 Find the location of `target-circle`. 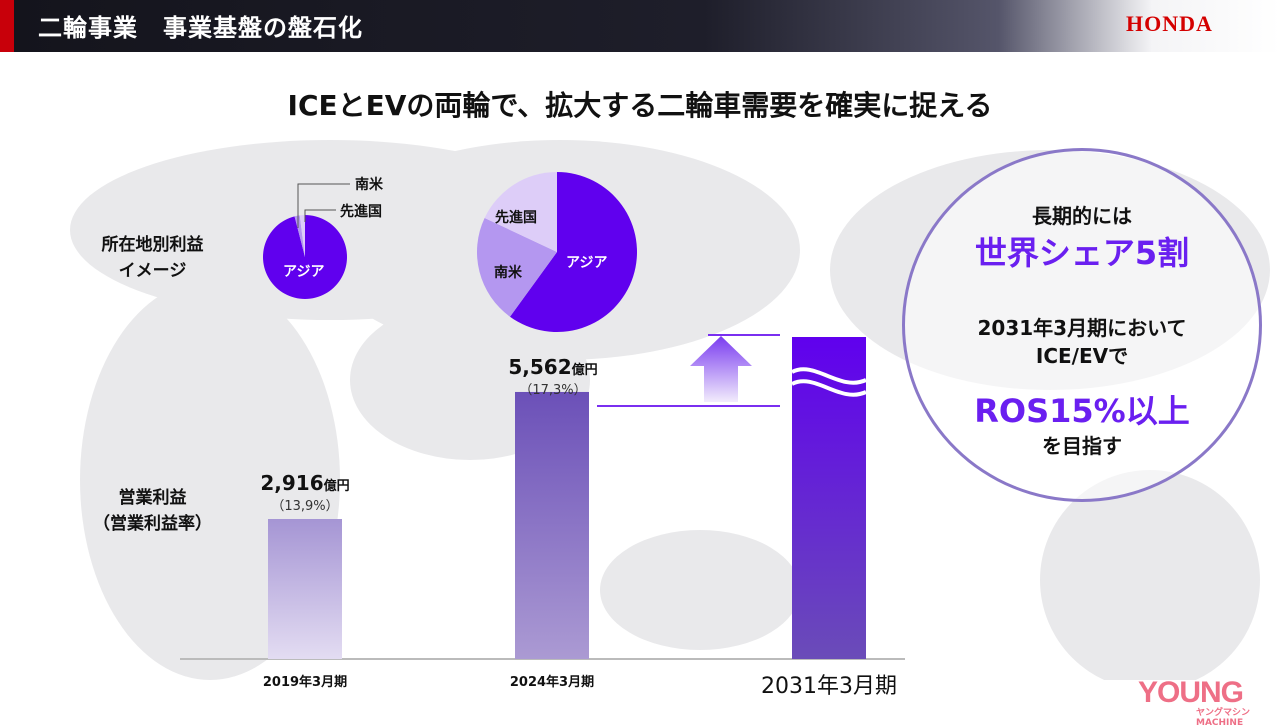

target-circle is located at coordinates (1082, 325).